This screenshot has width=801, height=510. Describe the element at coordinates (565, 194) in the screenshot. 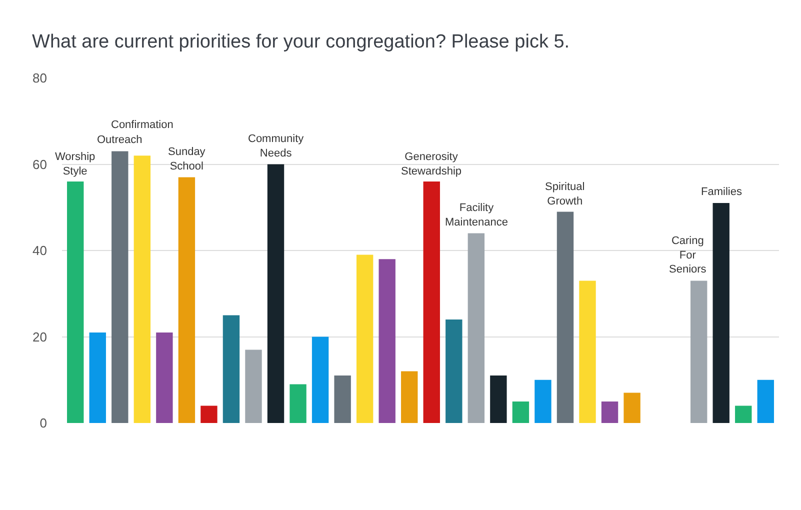

I see `x-tick-label: Spiritual Growth` at that location.